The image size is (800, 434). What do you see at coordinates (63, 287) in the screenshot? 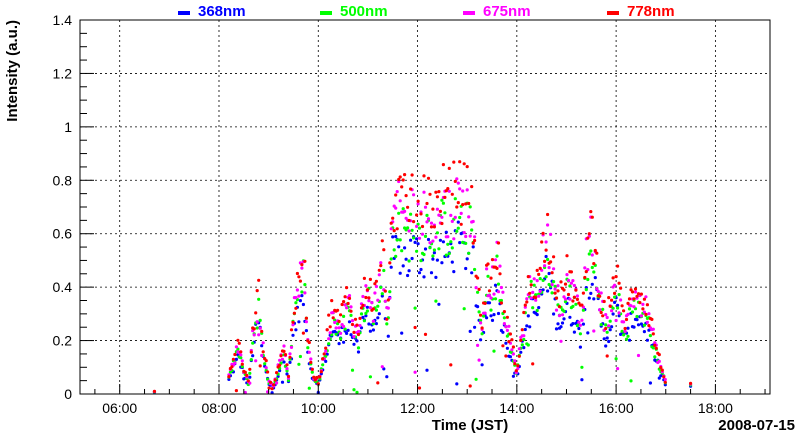
I see `y-tick-label: 0.4` at bounding box center [63, 287].